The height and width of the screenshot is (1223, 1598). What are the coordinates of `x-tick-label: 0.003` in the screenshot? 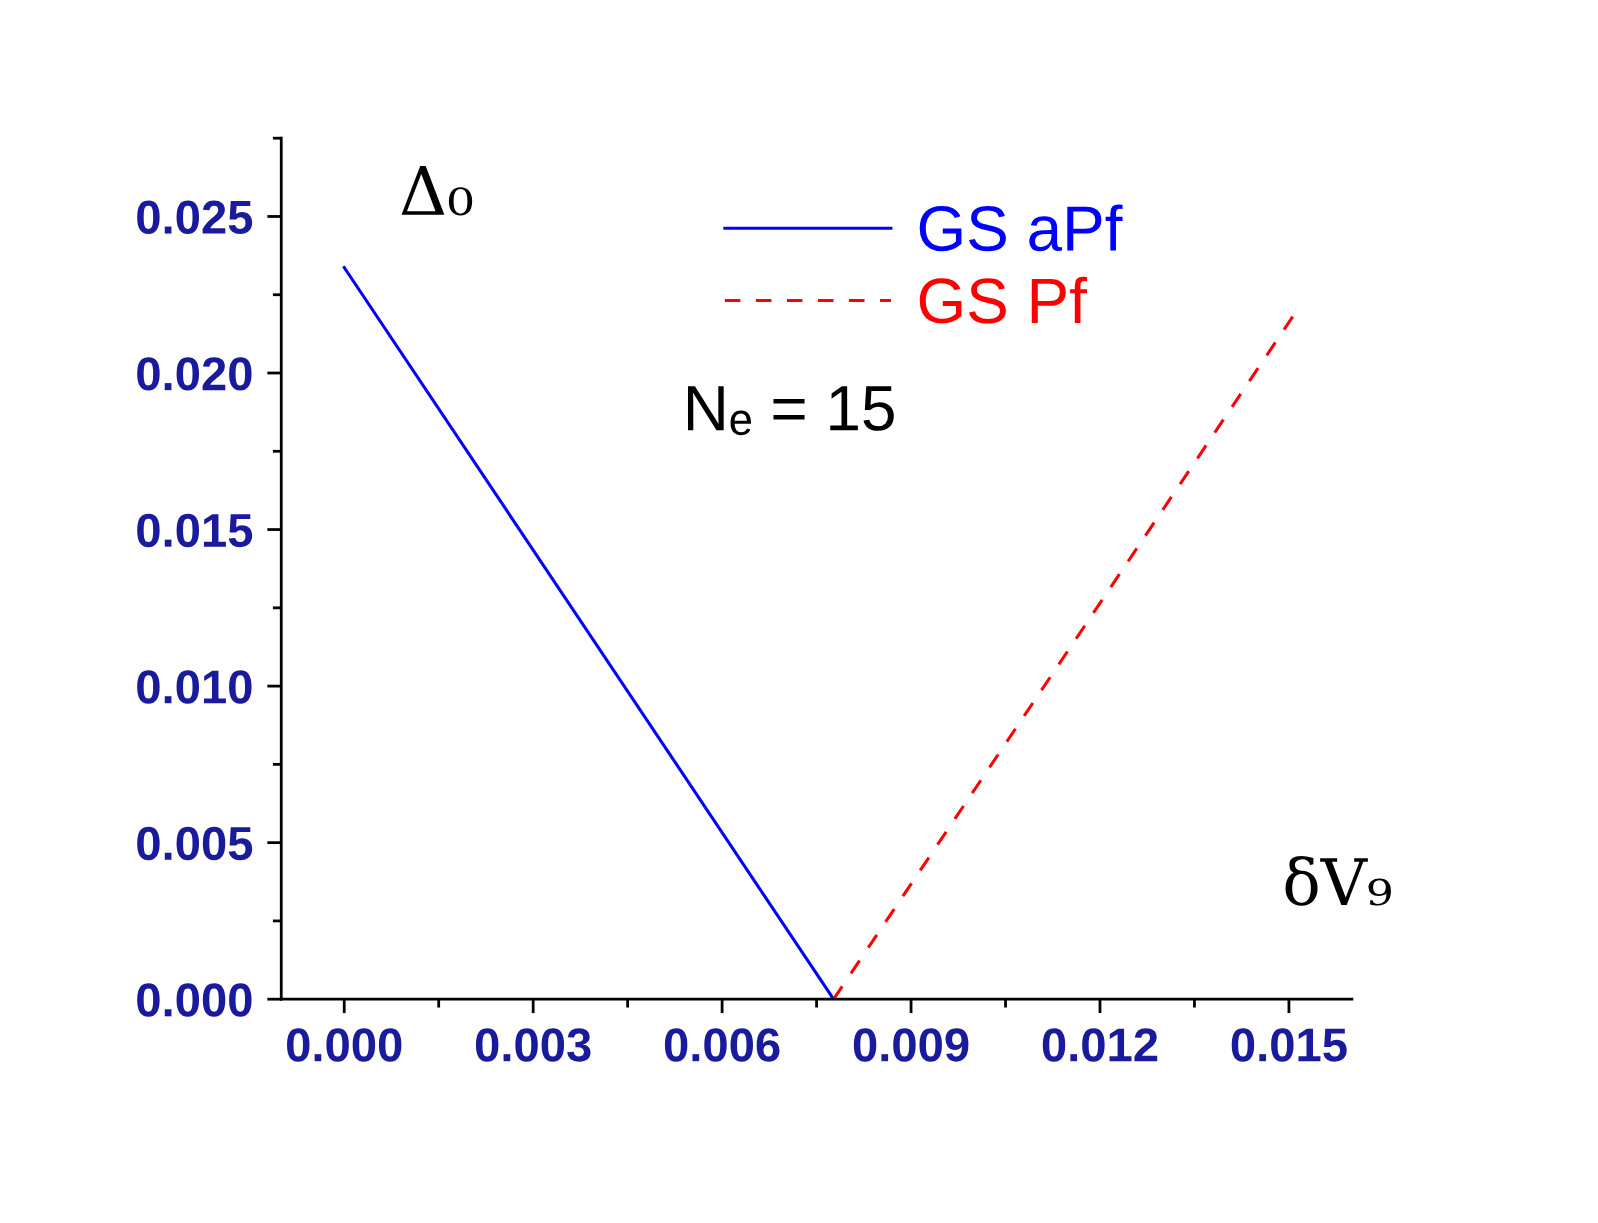 It's located at (533, 1045).